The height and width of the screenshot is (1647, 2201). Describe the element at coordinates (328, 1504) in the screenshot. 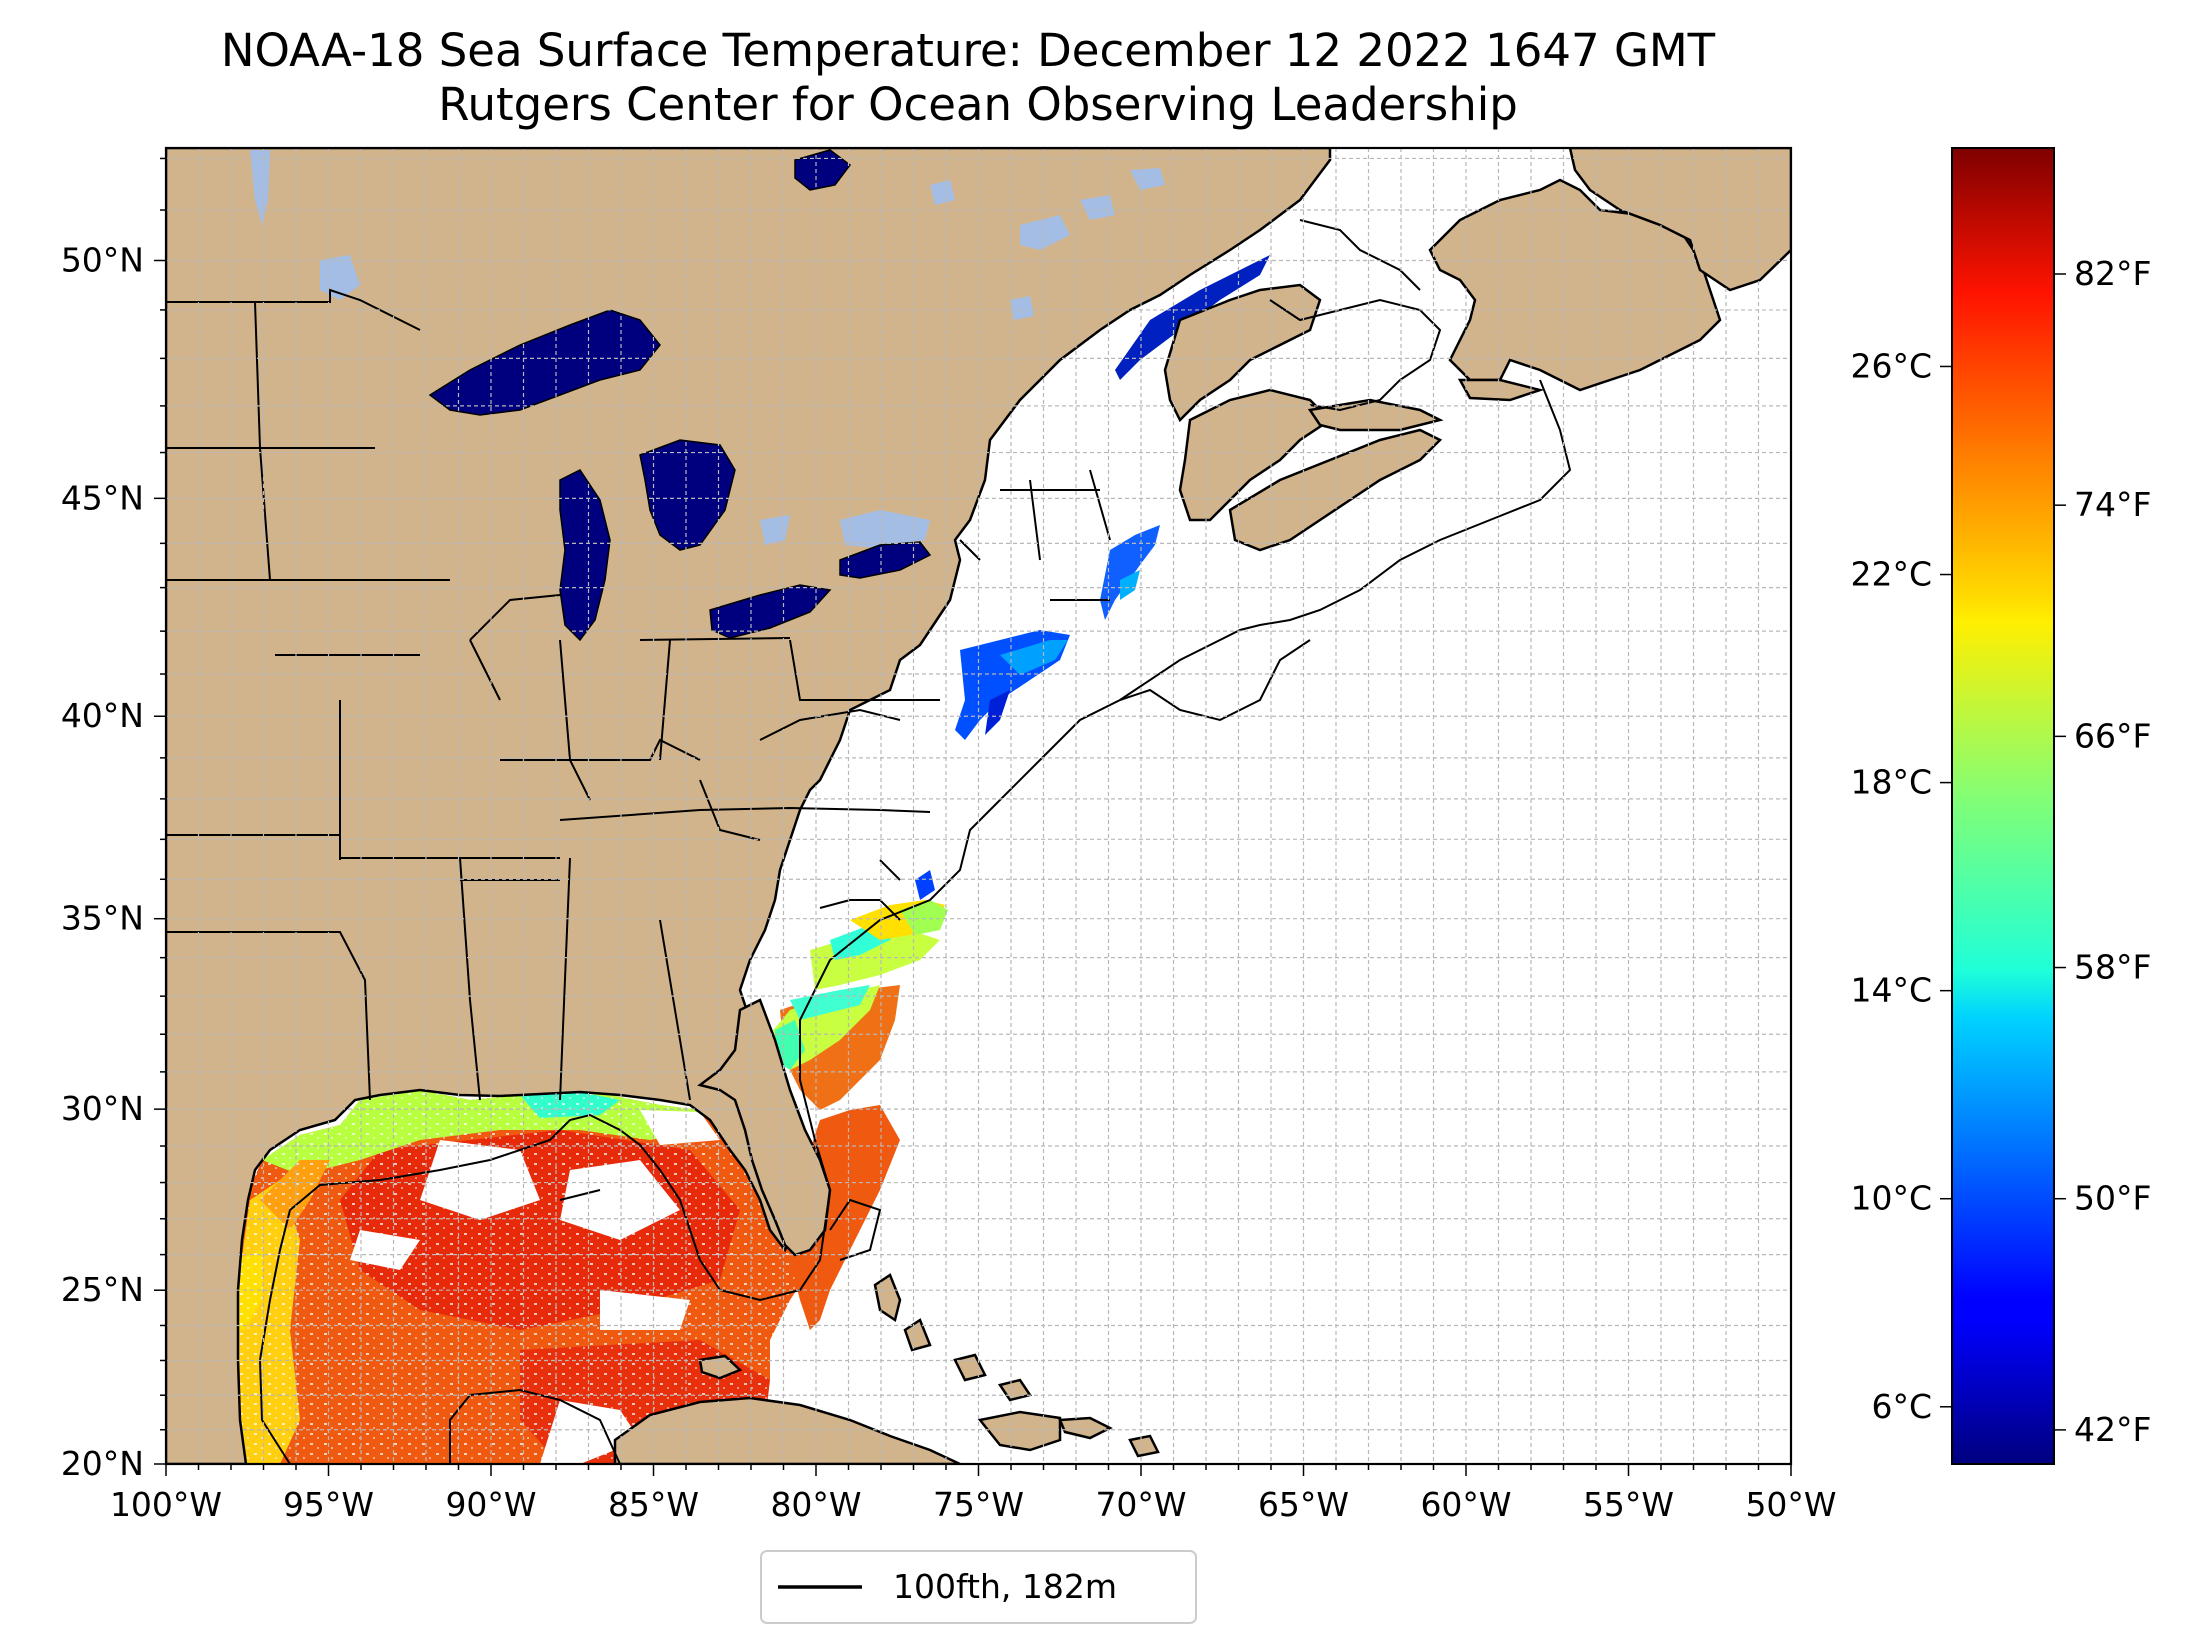

I see `x-tick-label: 95°W` at that location.